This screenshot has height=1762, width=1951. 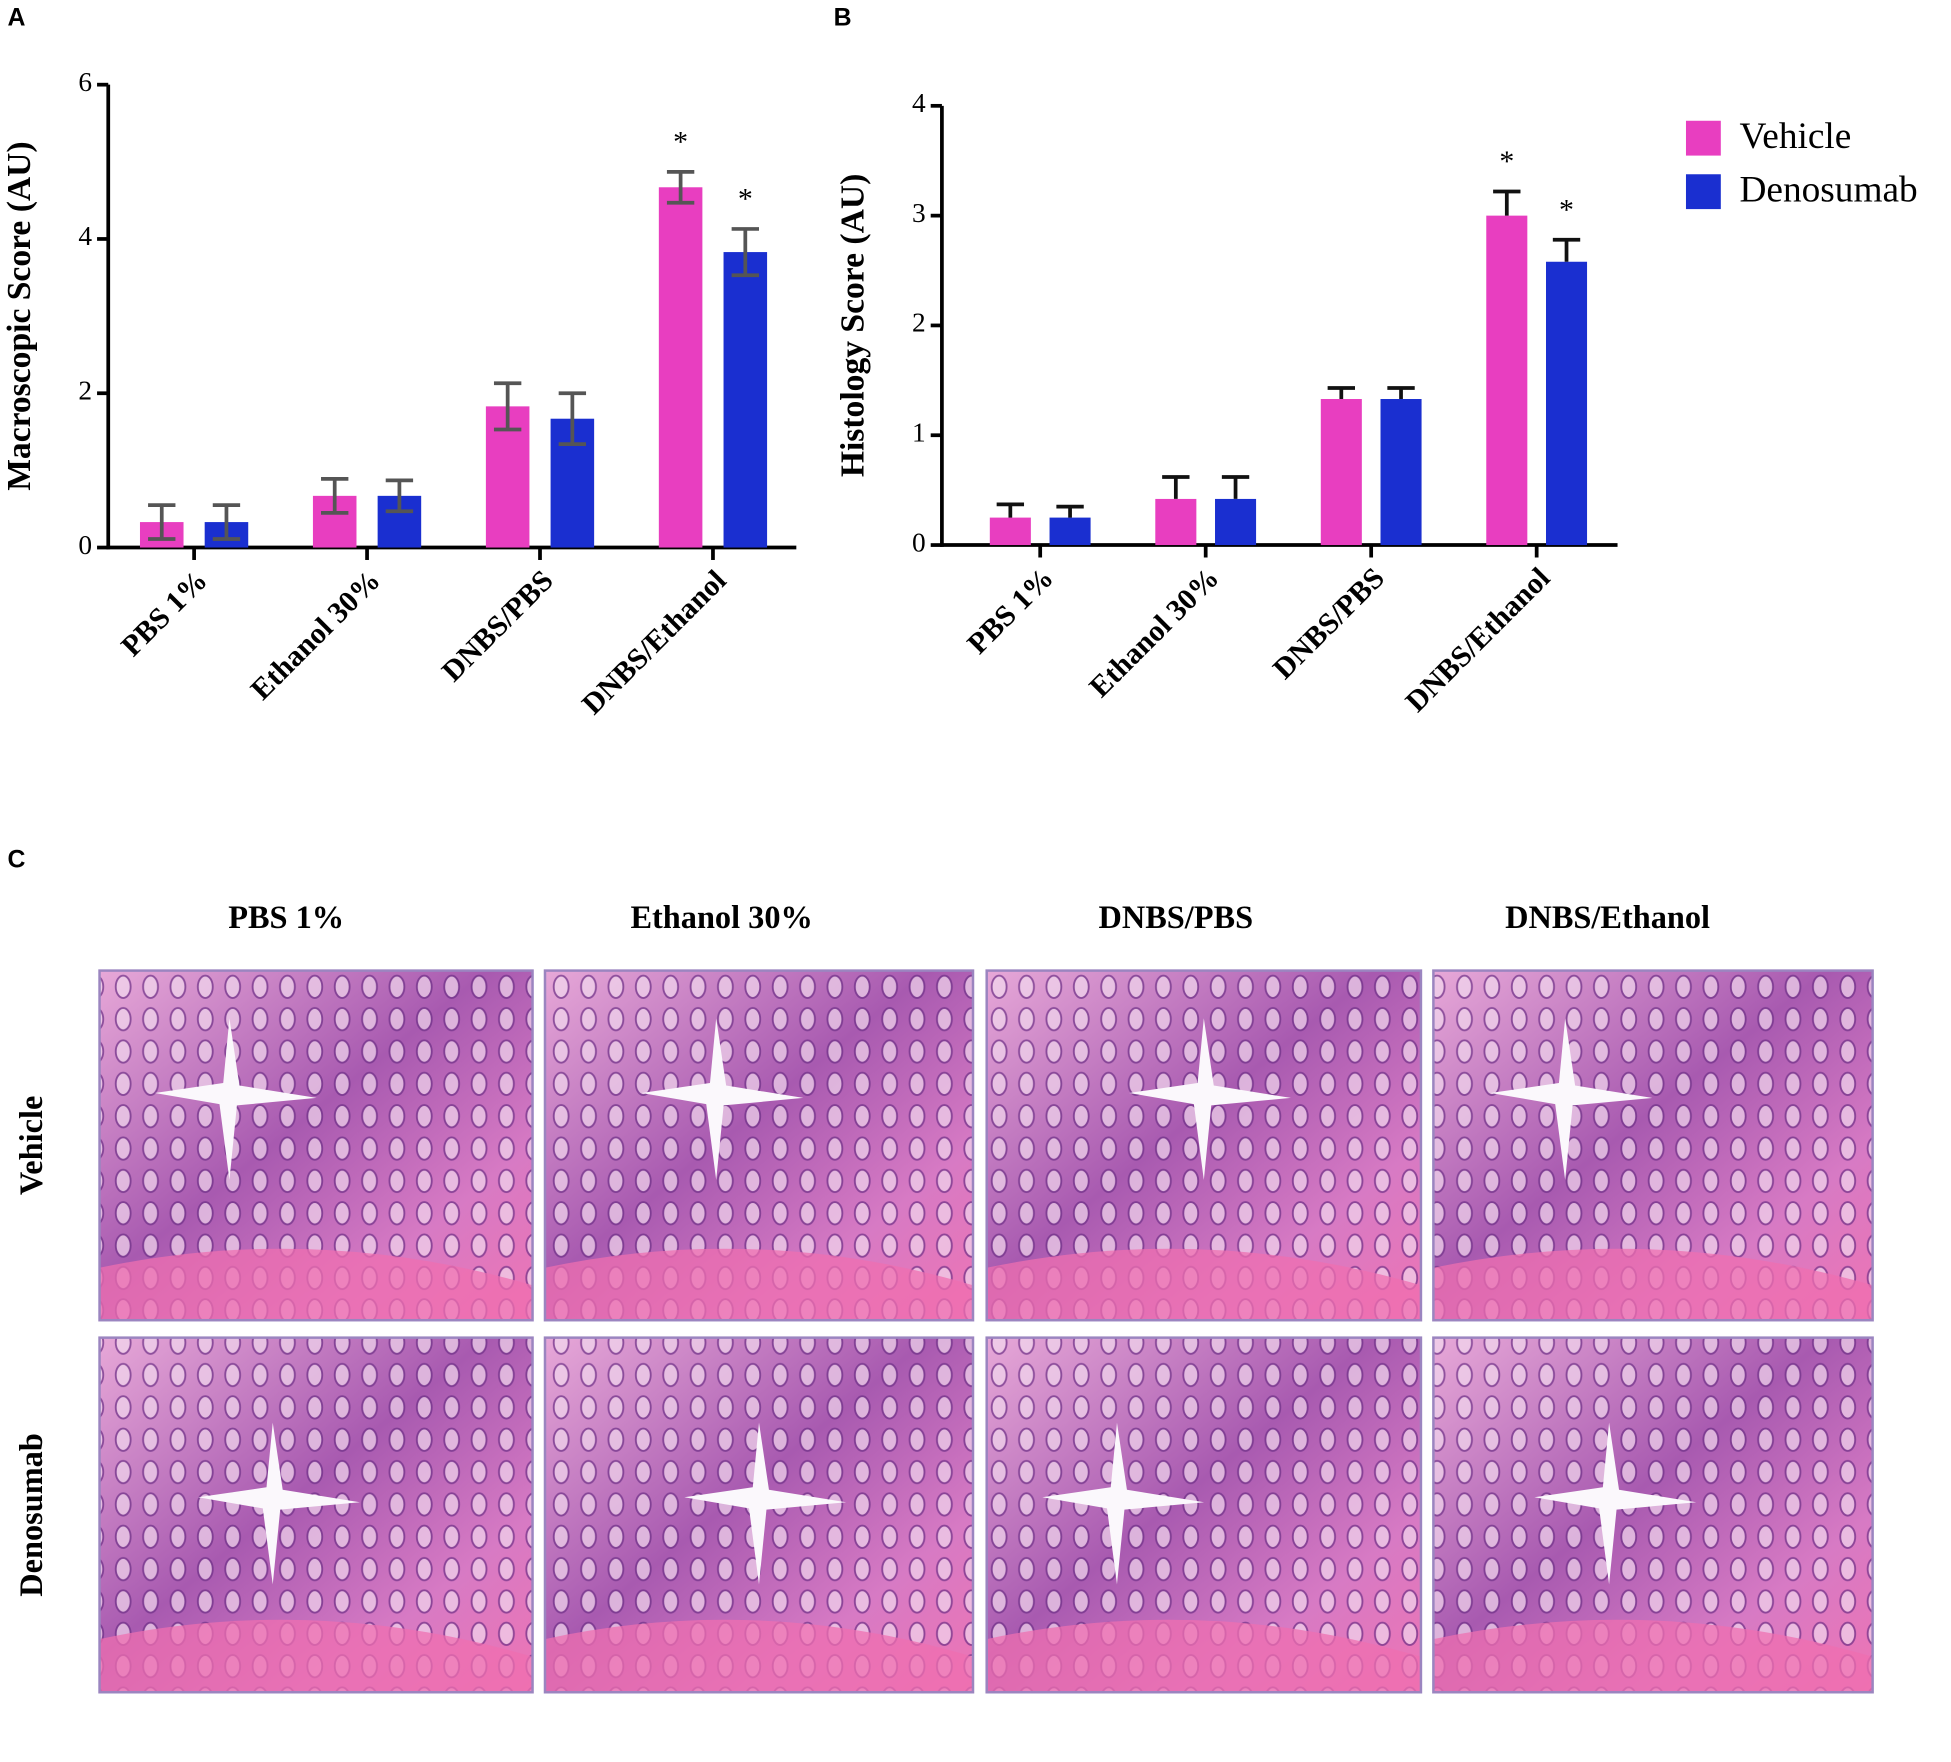 I want to click on y-tick-label: 3, so click(x=919, y=213).